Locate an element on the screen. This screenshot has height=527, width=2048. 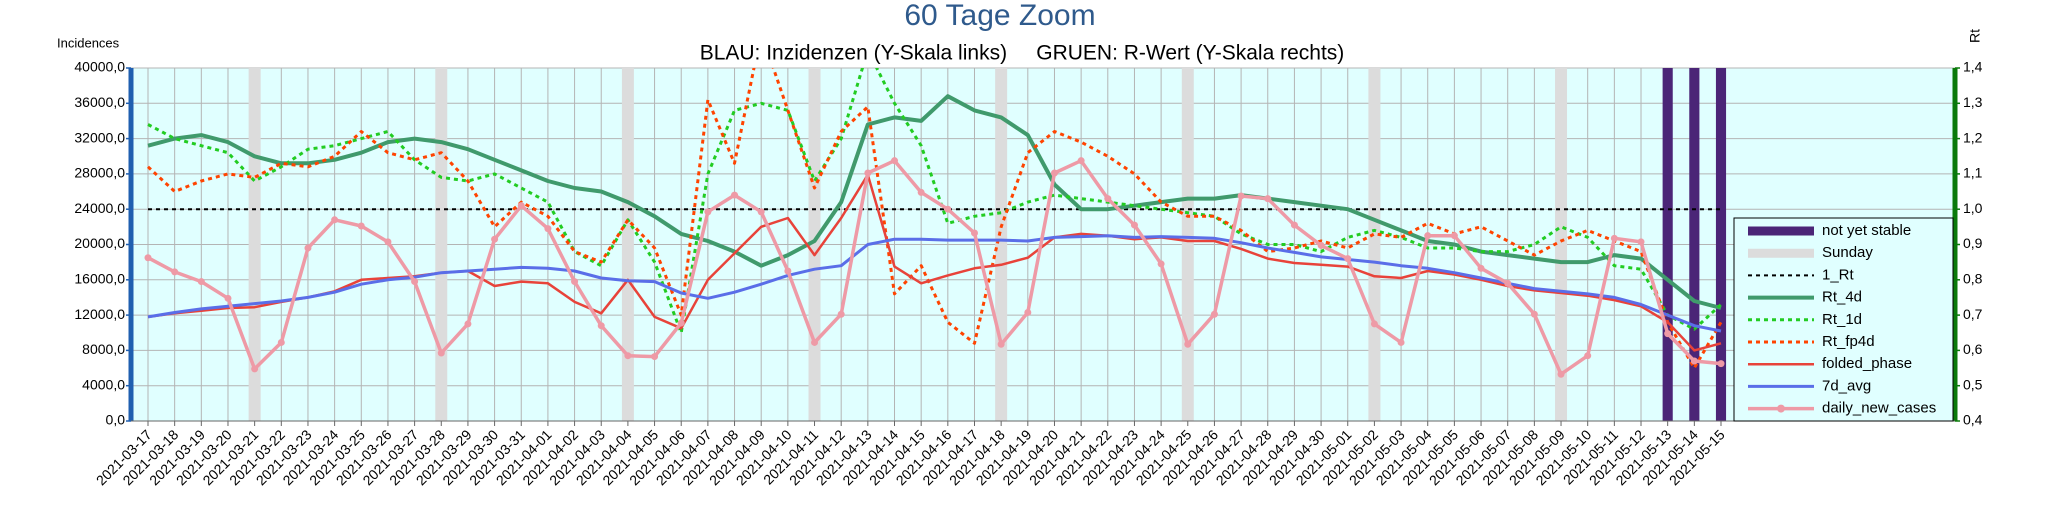
legend-label: 7d_avg is located at coordinates (1846, 385).